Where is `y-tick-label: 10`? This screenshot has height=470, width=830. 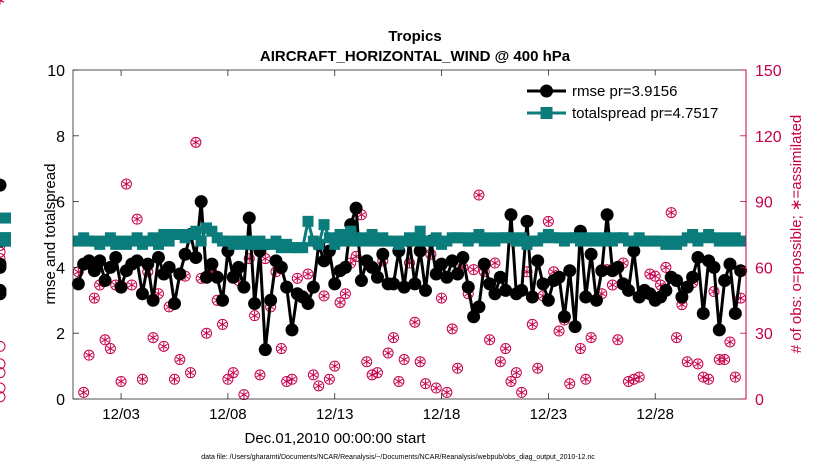 y-tick-label: 10 is located at coordinates (56, 71).